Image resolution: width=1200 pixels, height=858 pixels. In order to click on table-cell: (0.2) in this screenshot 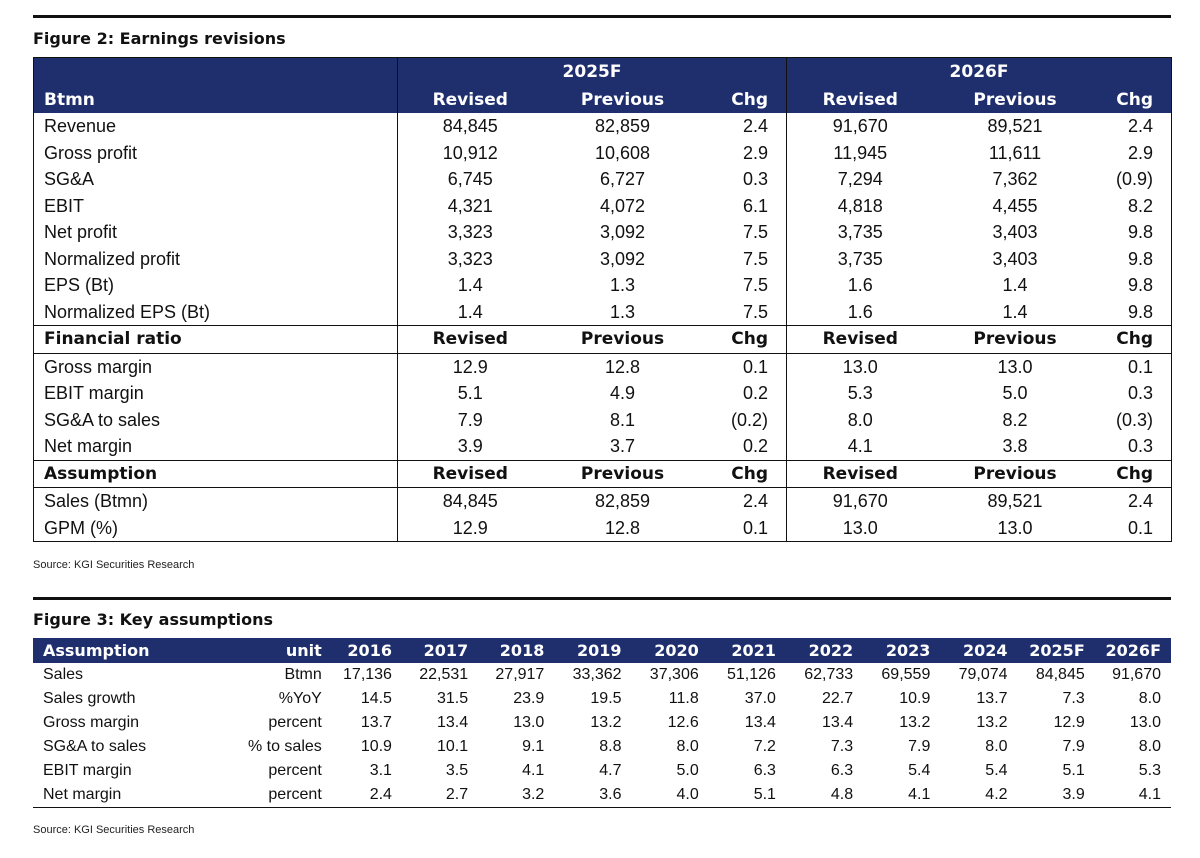, I will do `click(750, 419)`.